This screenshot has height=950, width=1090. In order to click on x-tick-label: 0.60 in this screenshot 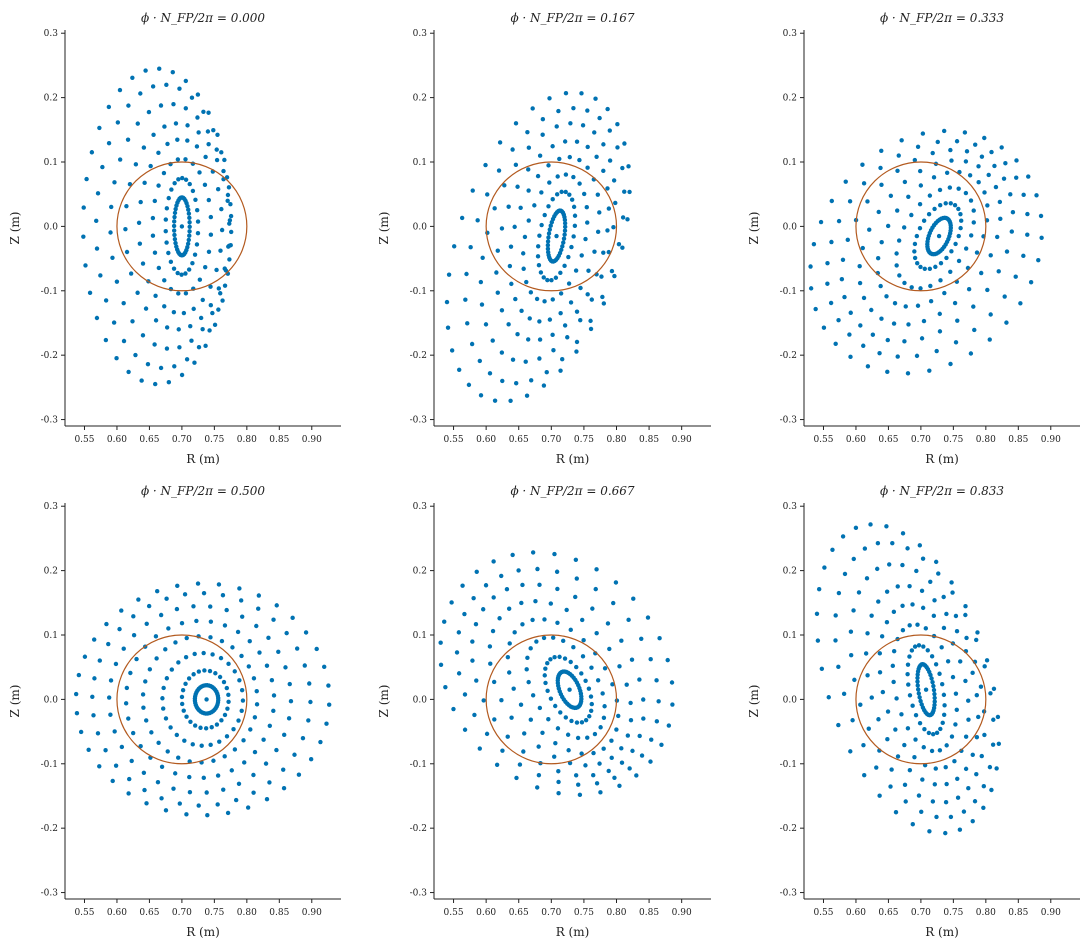, I will do `click(486, 440)`.